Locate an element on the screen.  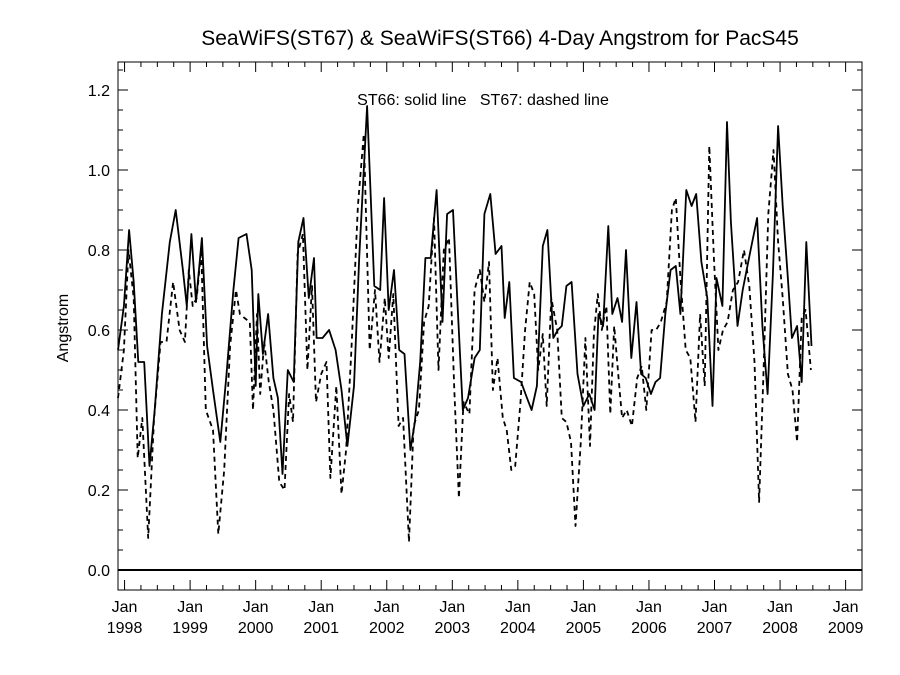
y-axis-label: Angstrom is located at coordinates (63, 328).